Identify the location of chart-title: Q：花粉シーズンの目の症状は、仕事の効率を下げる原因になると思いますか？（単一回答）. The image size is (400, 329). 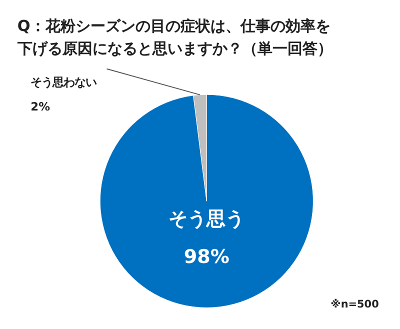
(174, 37).